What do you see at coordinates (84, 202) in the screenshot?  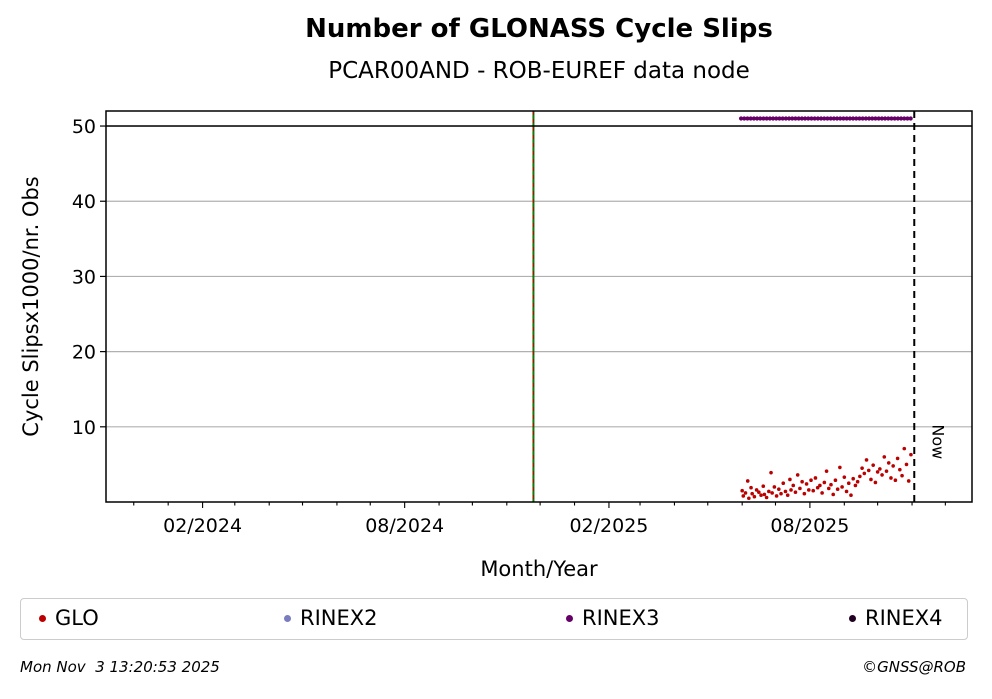 I see `y-tick-label: 40` at bounding box center [84, 202].